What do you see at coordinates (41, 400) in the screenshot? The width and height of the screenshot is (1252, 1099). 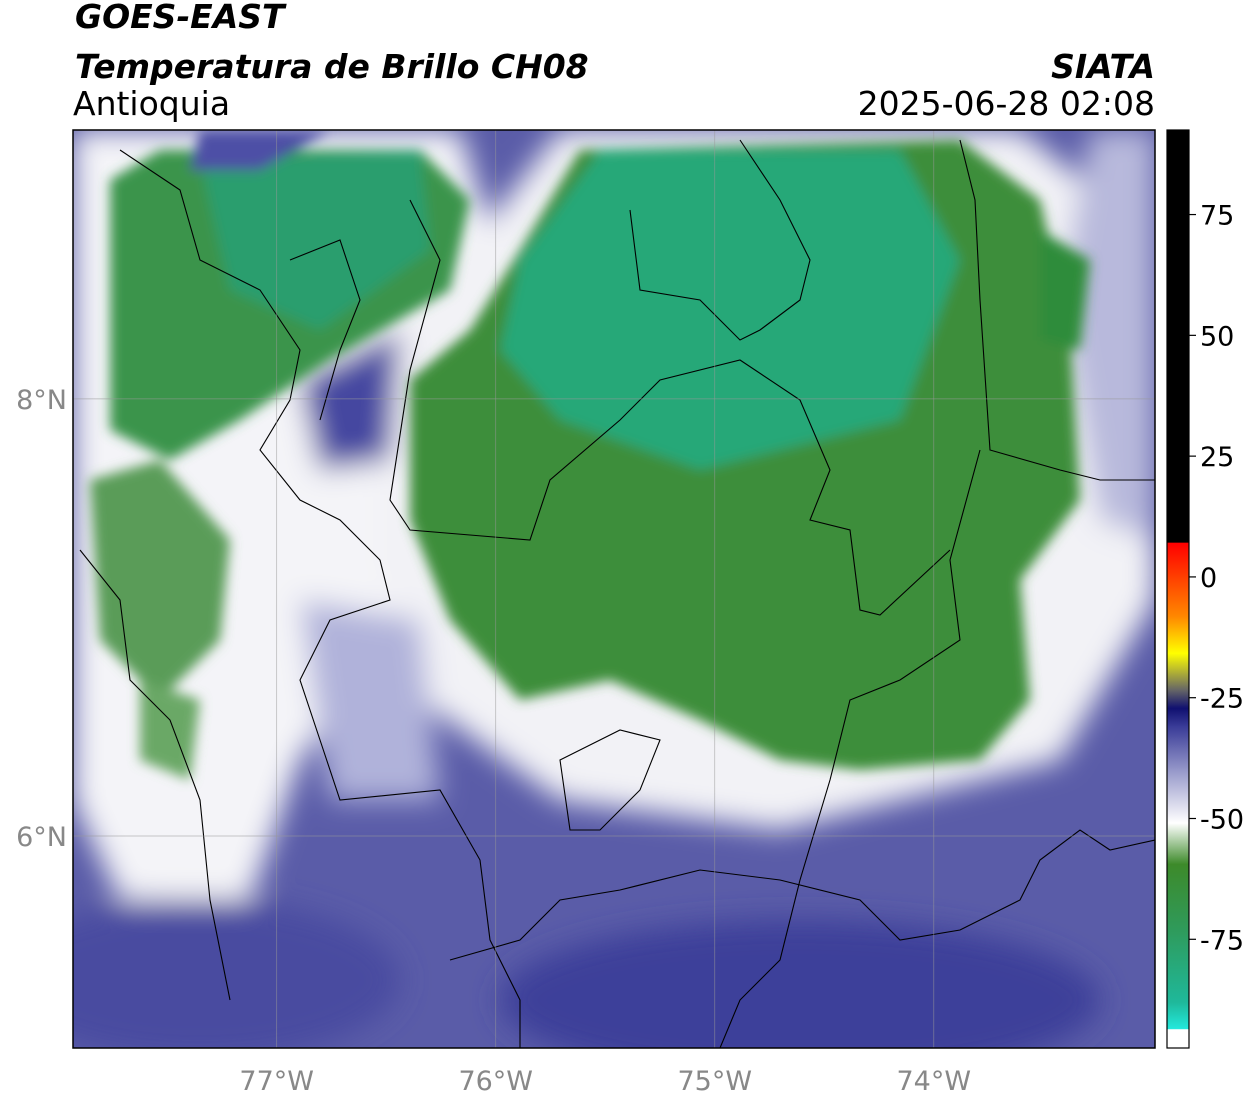 I see `y-tick-label: 8°N` at bounding box center [41, 400].